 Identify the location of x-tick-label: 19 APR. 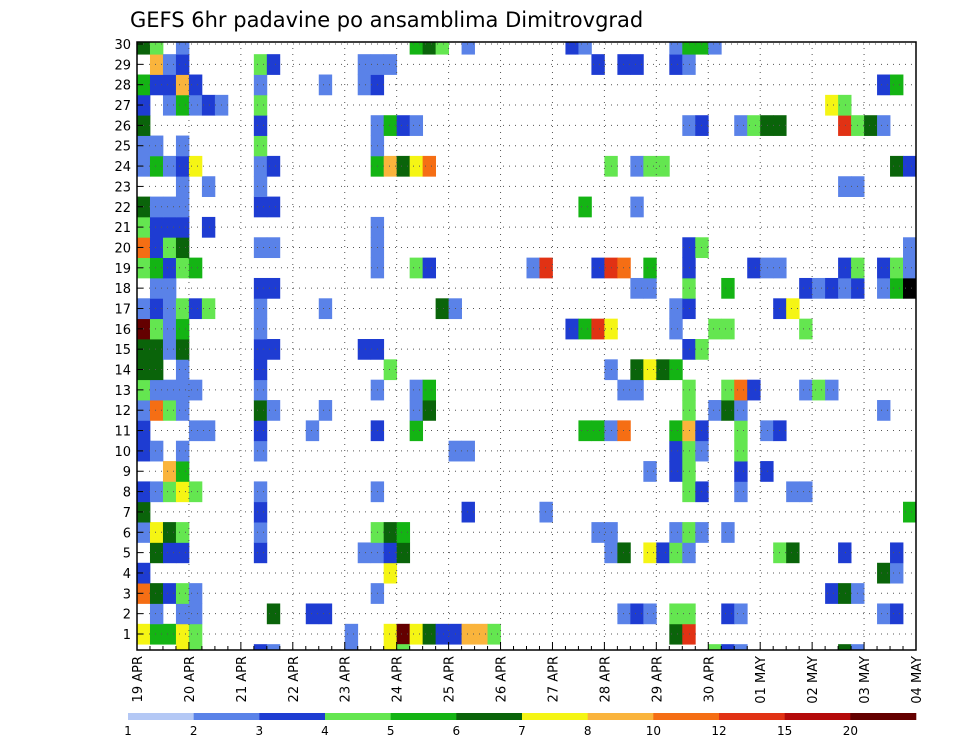
(138, 679).